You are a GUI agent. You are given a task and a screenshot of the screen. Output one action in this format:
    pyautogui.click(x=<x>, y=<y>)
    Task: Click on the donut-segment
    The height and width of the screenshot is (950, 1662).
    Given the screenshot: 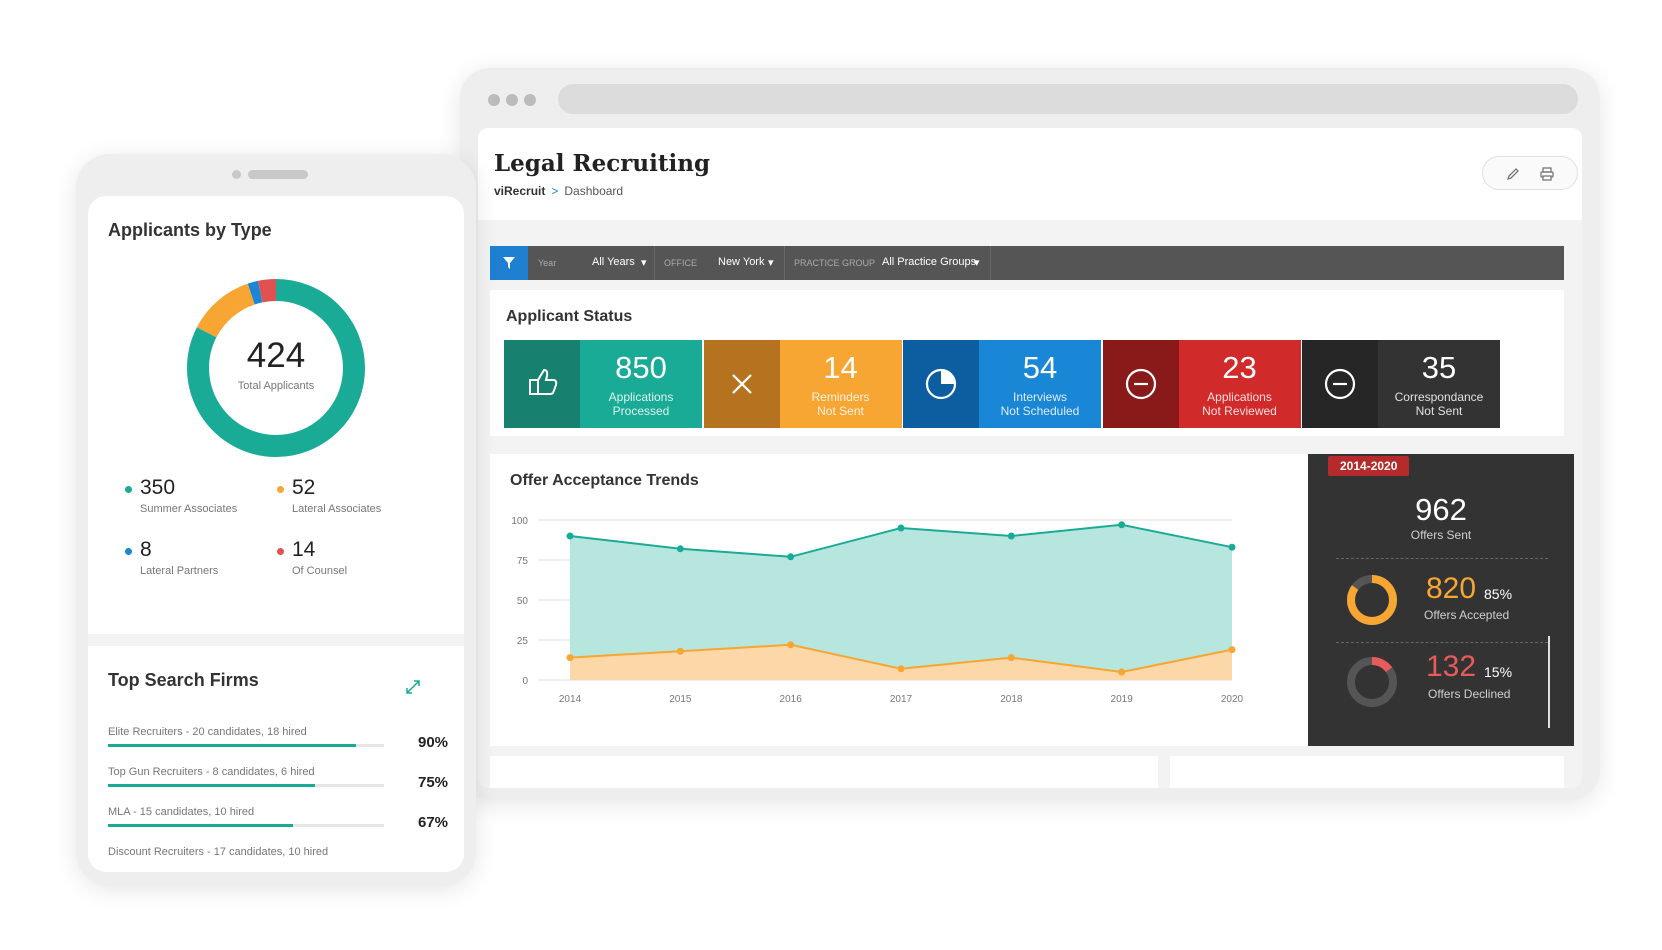 What is the action you would take?
    pyautogui.click(x=276, y=368)
    